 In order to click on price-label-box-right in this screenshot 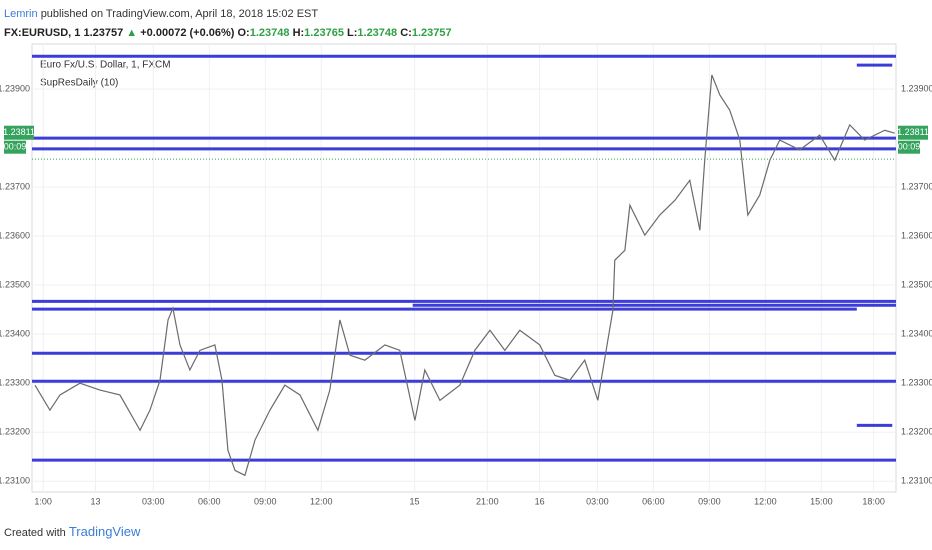, I will do `click(913, 132)`.